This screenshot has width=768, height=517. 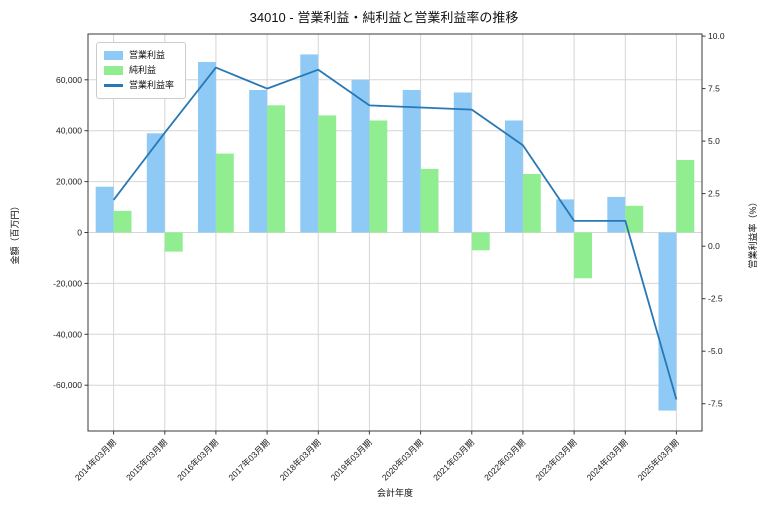 I want to click on net-profit-swatch-icon, so click(x=113, y=70).